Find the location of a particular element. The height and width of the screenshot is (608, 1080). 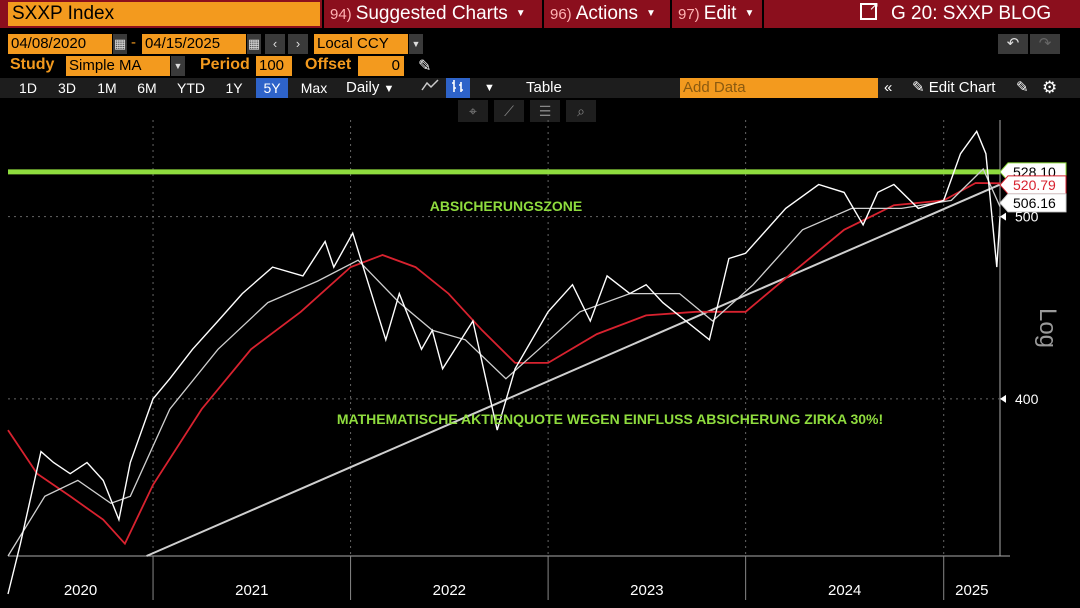

ticker-field: SXXP Index is located at coordinates (164, 14).